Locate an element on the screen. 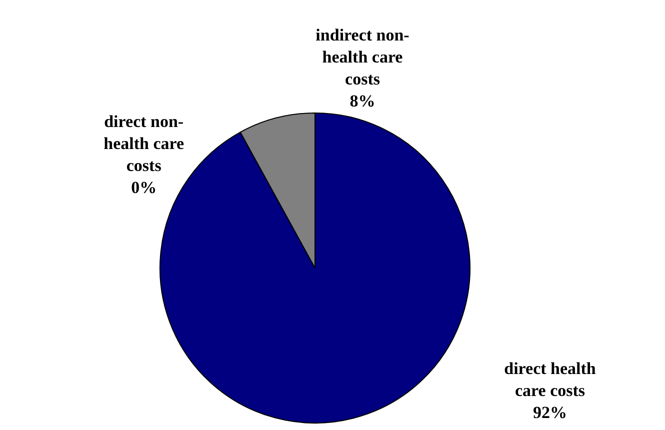 The image size is (665, 430). category-label: direct non-health care costs is located at coordinates (144, 144).